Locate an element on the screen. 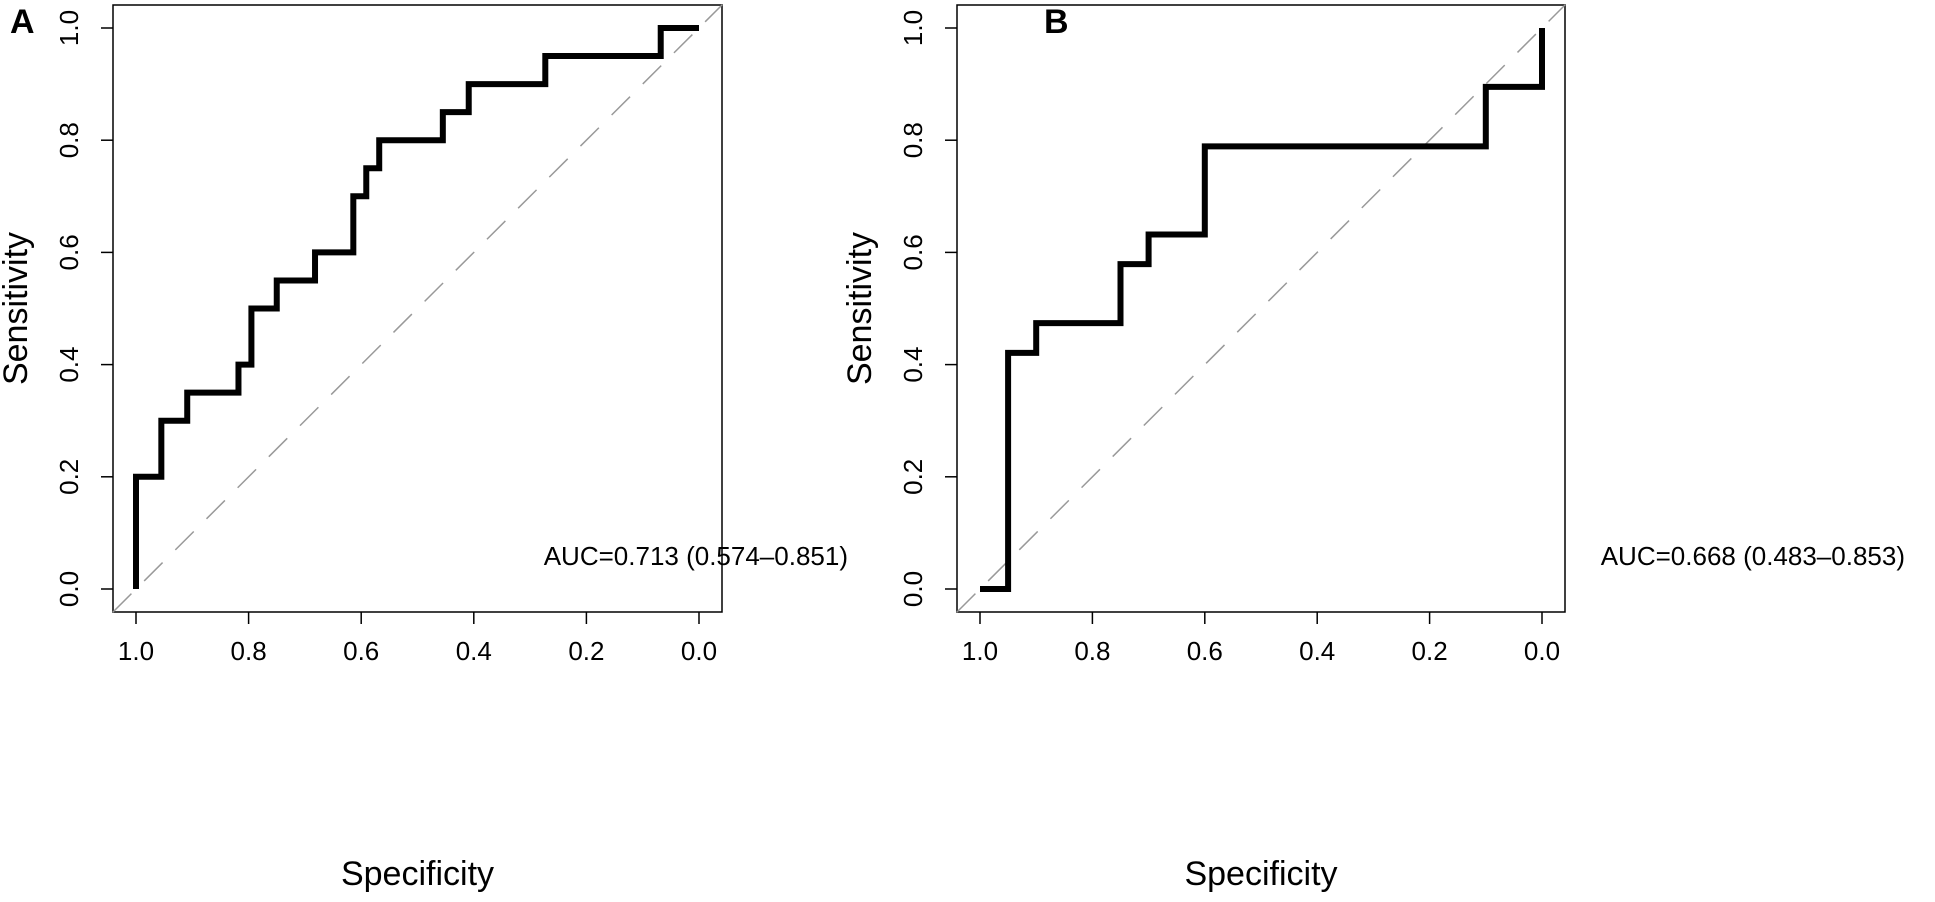 The image size is (1935, 902). panel-label-b: B is located at coordinates (1056, 22).